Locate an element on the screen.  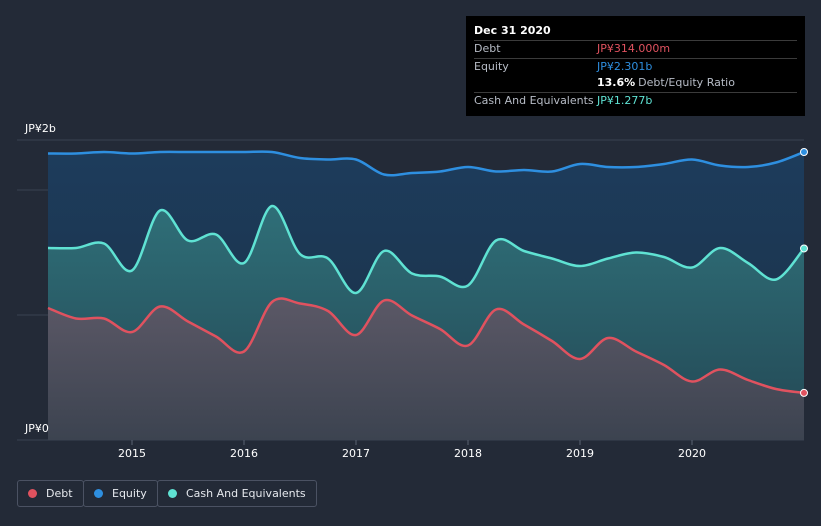
legend-cash-label: Cash And Equivalents is located at coordinates (246, 493).